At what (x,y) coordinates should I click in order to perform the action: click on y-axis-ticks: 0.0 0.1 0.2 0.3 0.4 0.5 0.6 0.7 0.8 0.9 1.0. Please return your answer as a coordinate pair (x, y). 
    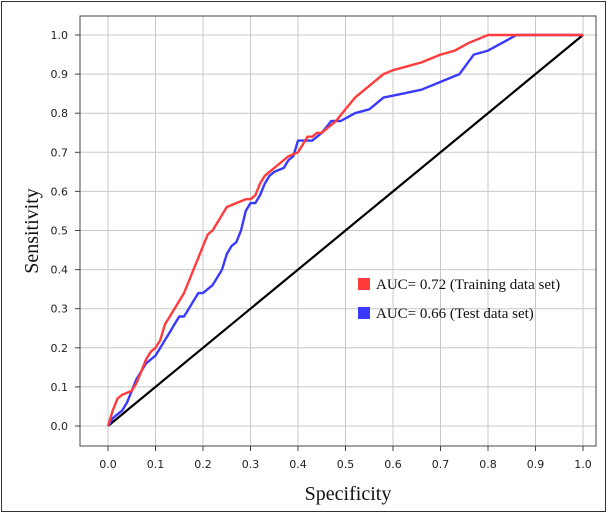
    Looking at the image, I should click on (65, 231).